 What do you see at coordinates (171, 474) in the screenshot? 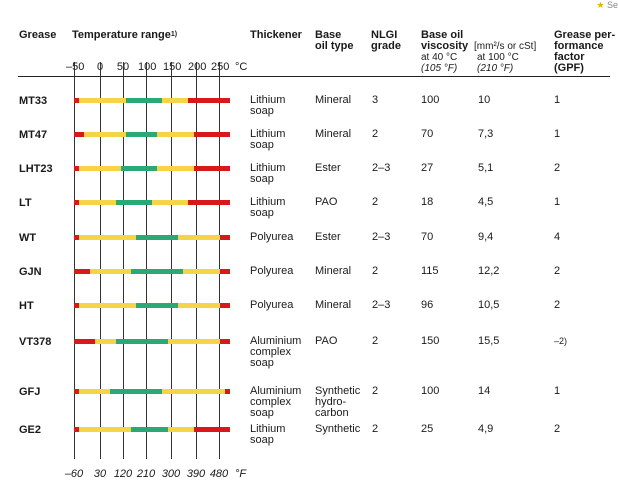
I see `fahrenheit-tick: 300` at bounding box center [171, 474].